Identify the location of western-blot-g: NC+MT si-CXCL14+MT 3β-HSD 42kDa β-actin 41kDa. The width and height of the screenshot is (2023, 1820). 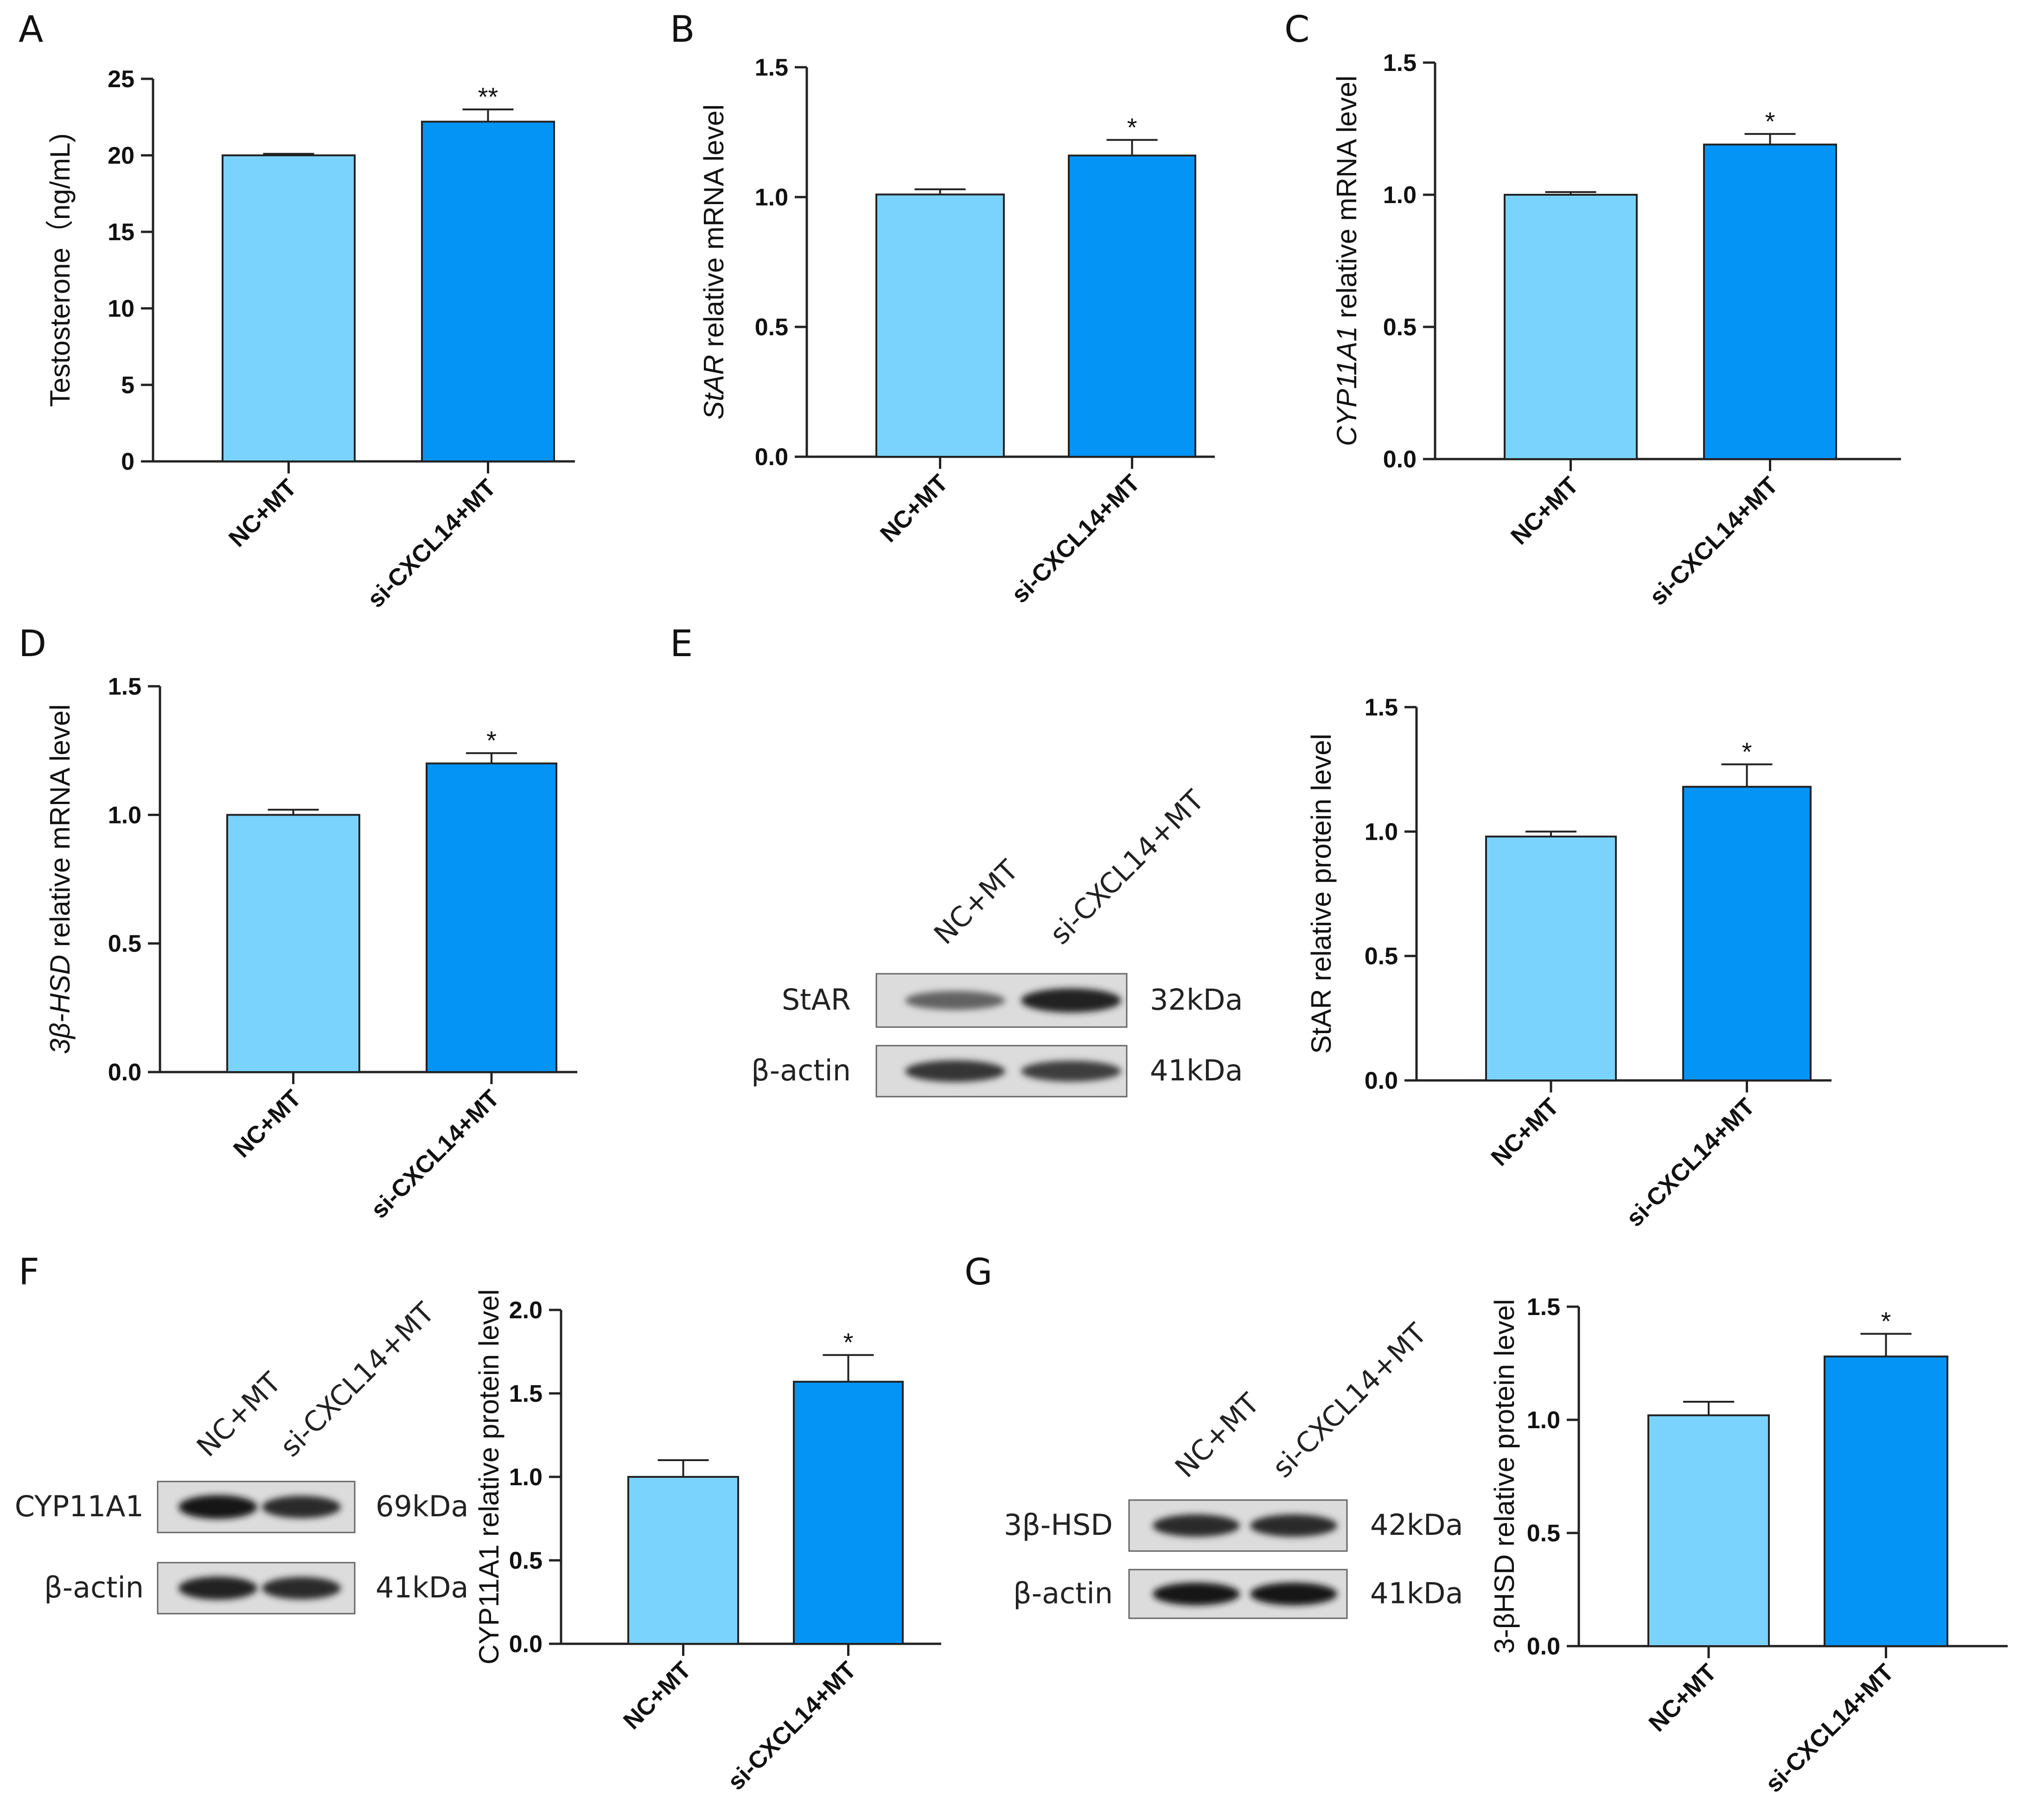
(1234, 1468).